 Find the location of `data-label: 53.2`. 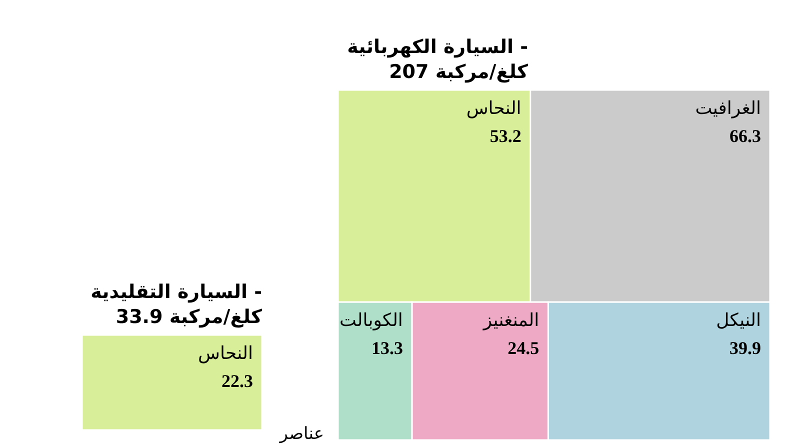

data-label: 53.2 is located at coordinates (506, 136).